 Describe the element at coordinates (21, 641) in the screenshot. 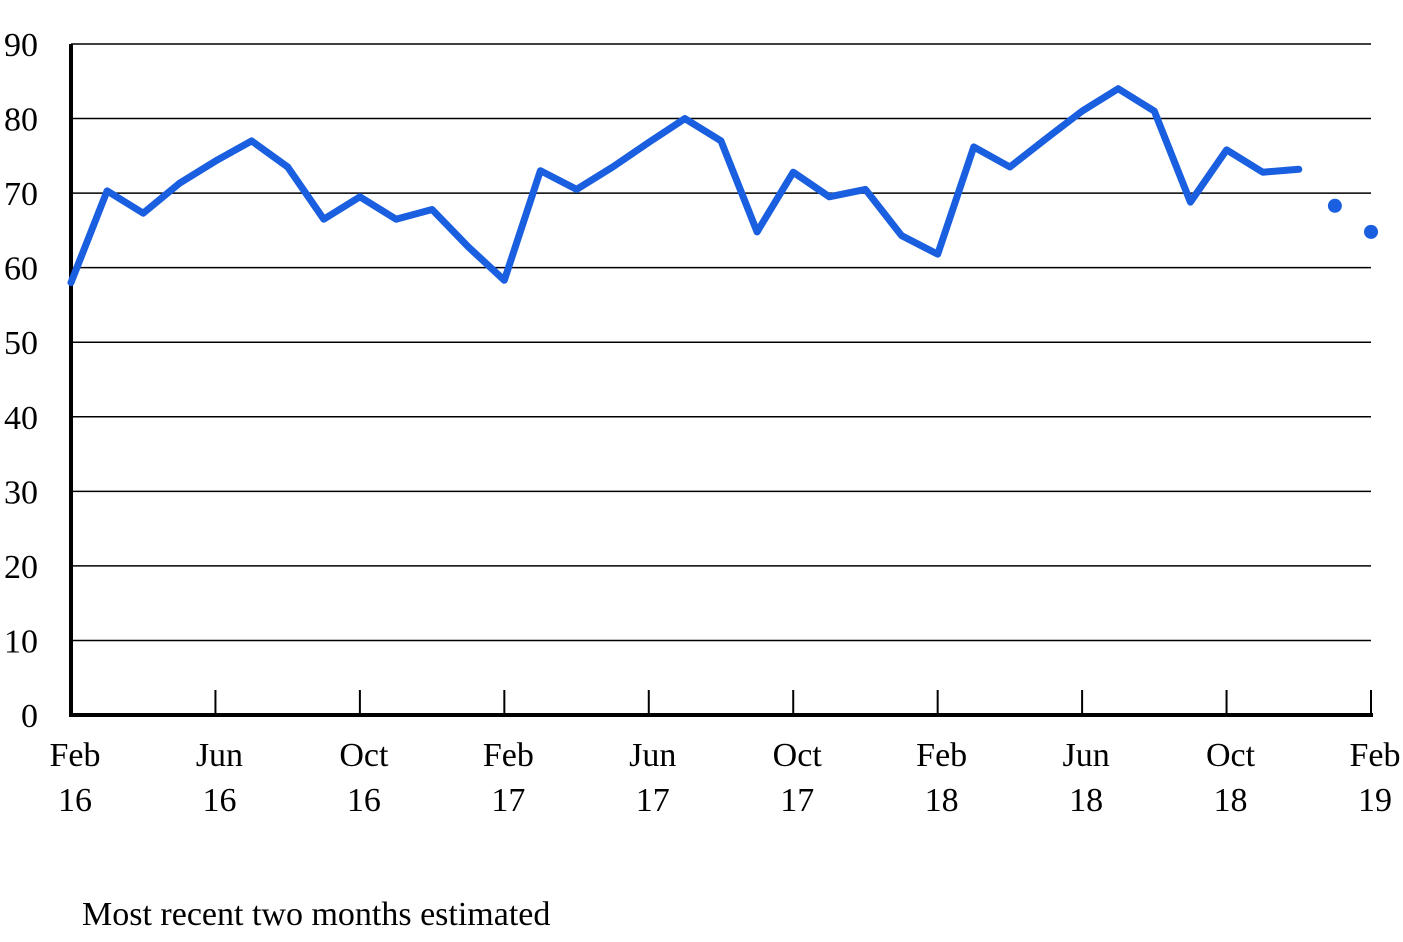

I see `y-tick-label: 10` at that location.